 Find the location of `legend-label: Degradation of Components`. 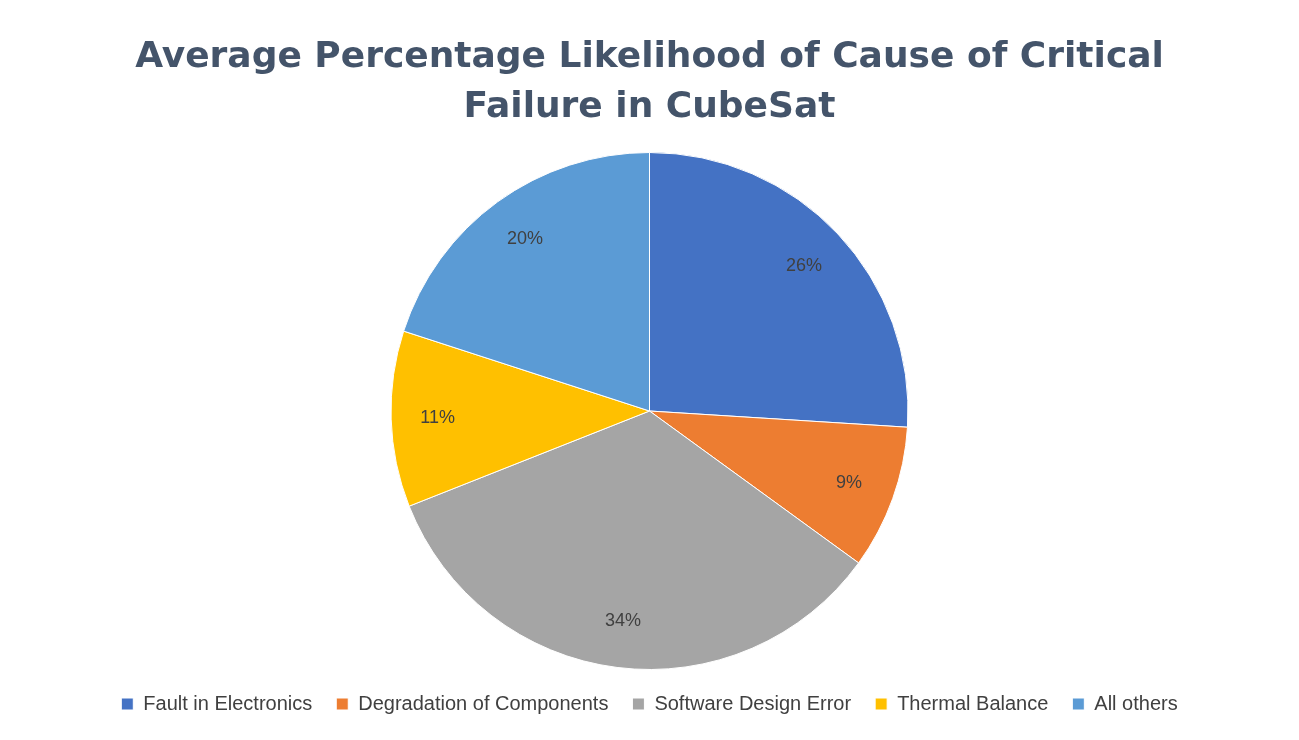

legend-label: Degradation of Components is located at coordinates (483, 702).